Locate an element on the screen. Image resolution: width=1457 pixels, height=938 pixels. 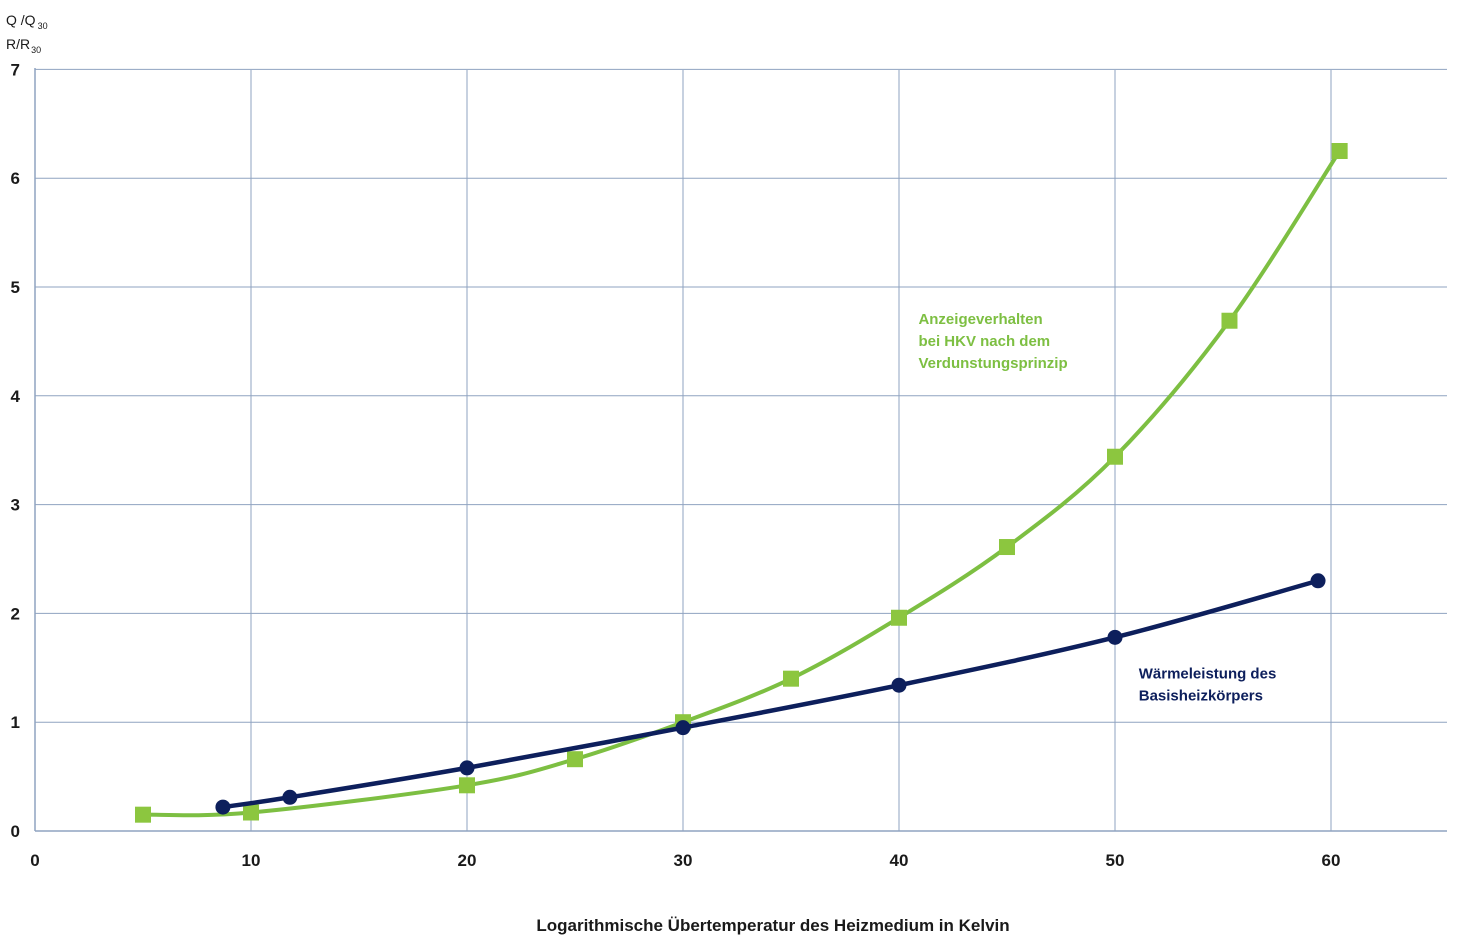
y-tick-label: 5 is located at coordinates (15, 287).